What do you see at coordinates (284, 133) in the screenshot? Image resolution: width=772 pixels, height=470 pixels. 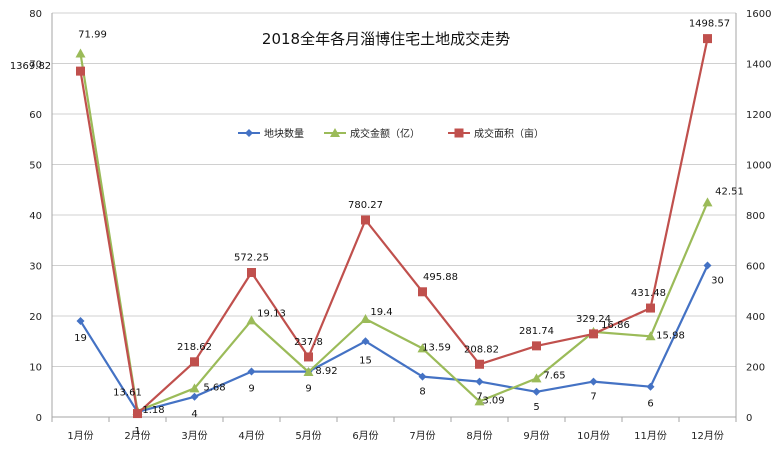 I see `legend-label: 地块数量` at bounding box center [284, 133].